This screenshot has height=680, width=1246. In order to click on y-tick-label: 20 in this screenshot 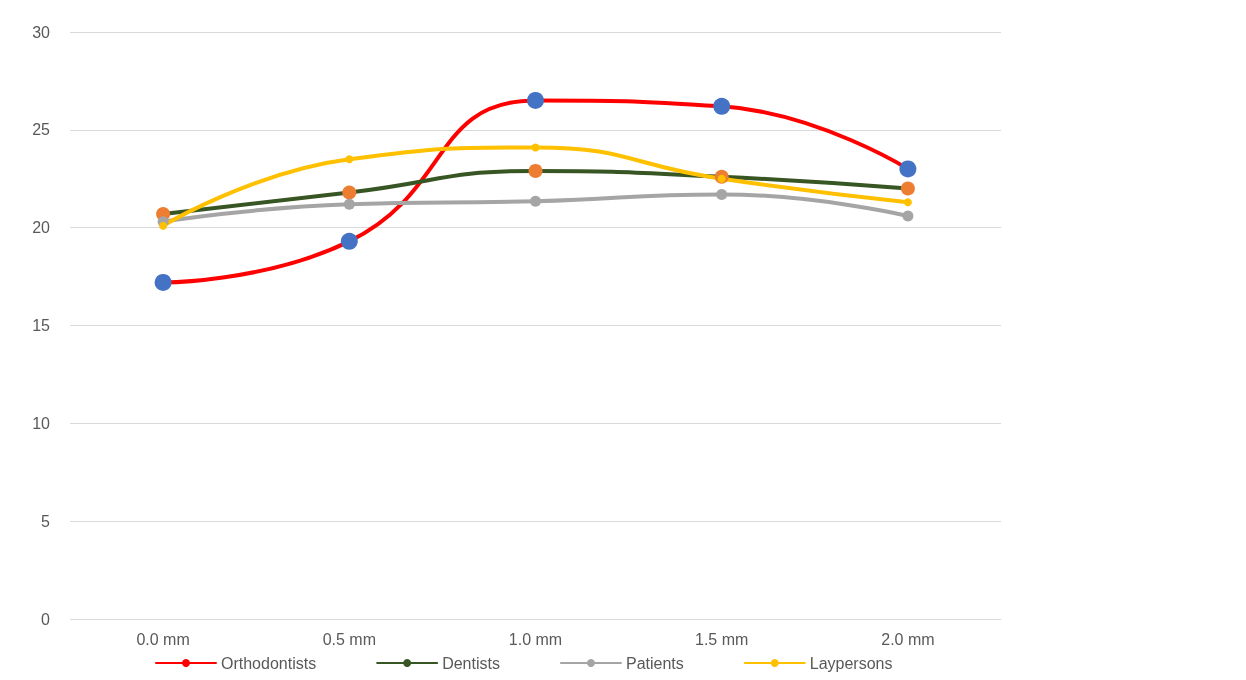, I will do `click(41, 228)`.